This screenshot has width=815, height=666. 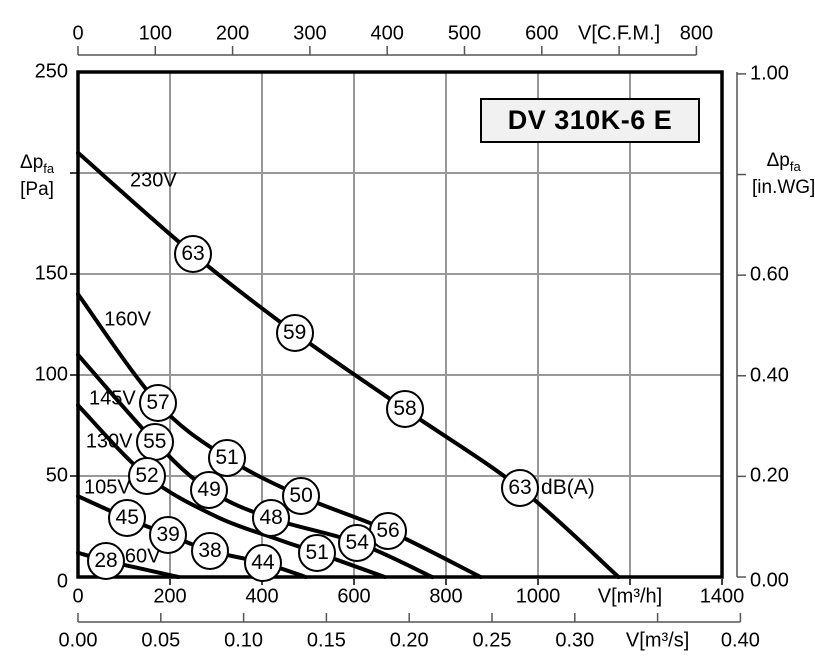 I want to click on top-axis-tick-label: V[C.F.M.], so click(x=619, y=33).